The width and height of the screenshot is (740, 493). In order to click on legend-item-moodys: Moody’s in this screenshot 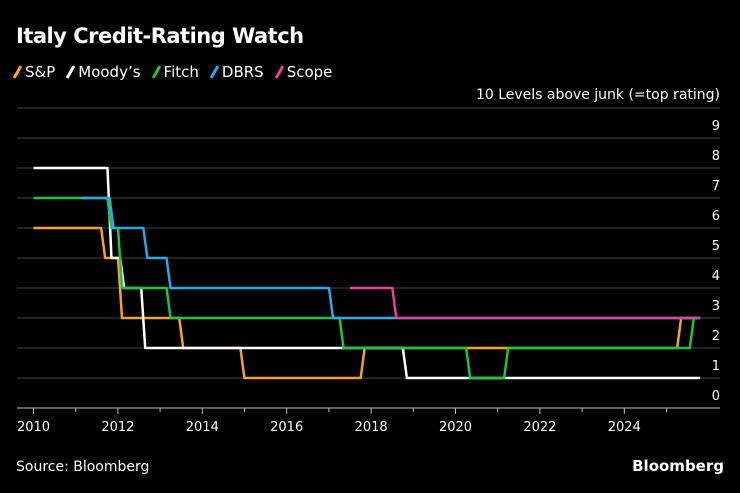, I will do `click(103, 72)`.